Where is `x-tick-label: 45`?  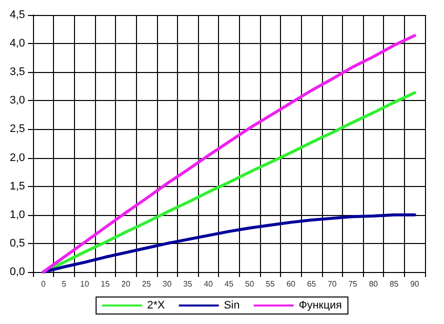 x-tick-label: 45 is located at coordinates (229, 284).